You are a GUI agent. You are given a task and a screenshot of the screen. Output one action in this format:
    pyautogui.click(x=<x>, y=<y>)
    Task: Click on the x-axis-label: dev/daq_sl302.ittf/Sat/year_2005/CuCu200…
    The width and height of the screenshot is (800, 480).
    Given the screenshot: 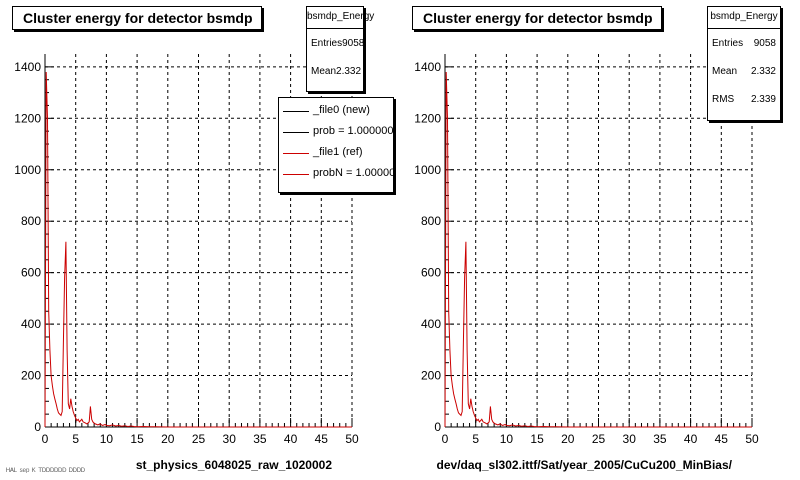 What is the action you would take?
    pyautogui.click(x=585, y=465)
    